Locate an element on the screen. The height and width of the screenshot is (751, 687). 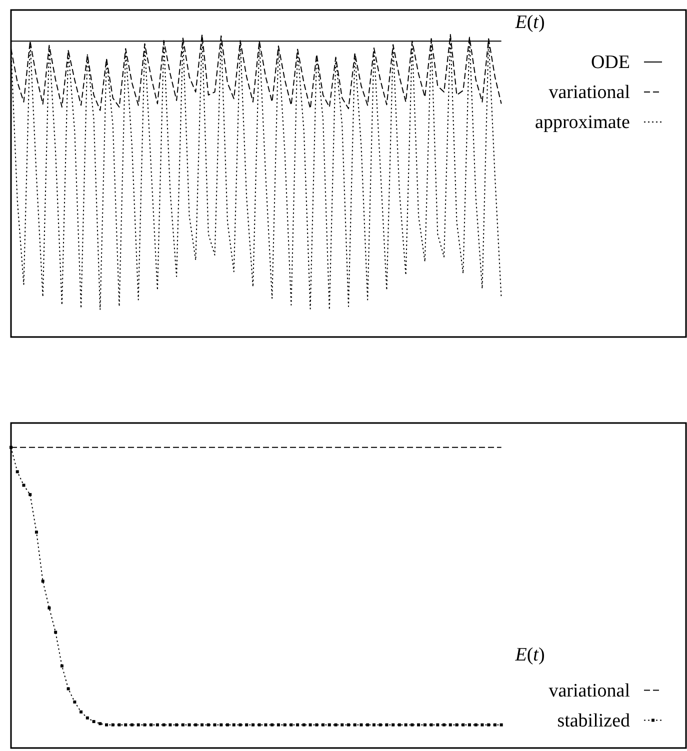
legend-label: stabilized is located at coordinates (593, 721).